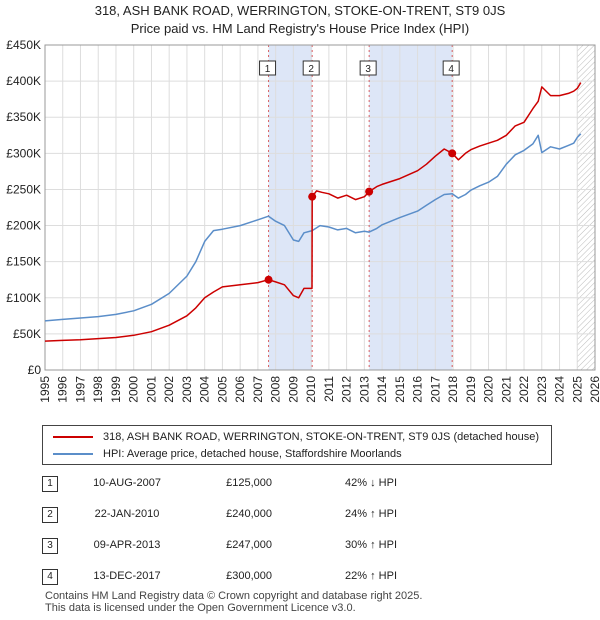 This screenshot has height=620, width=600. Describe the element at coordinates (23, 262) in the screenshot. I see `y-tick-label: £150K` at that location.